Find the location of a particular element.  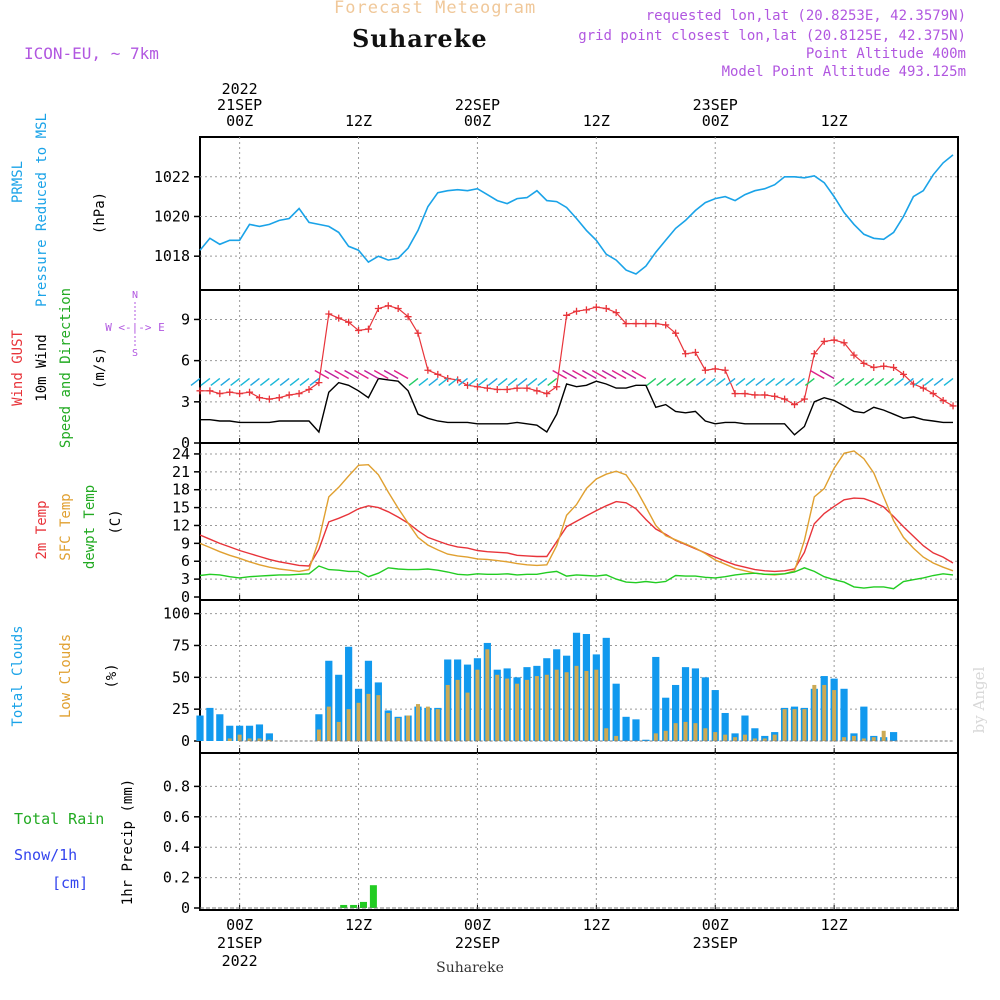

pressure-label-msl: Pressure Reduced to MSL is located at coordinates (42, 210).